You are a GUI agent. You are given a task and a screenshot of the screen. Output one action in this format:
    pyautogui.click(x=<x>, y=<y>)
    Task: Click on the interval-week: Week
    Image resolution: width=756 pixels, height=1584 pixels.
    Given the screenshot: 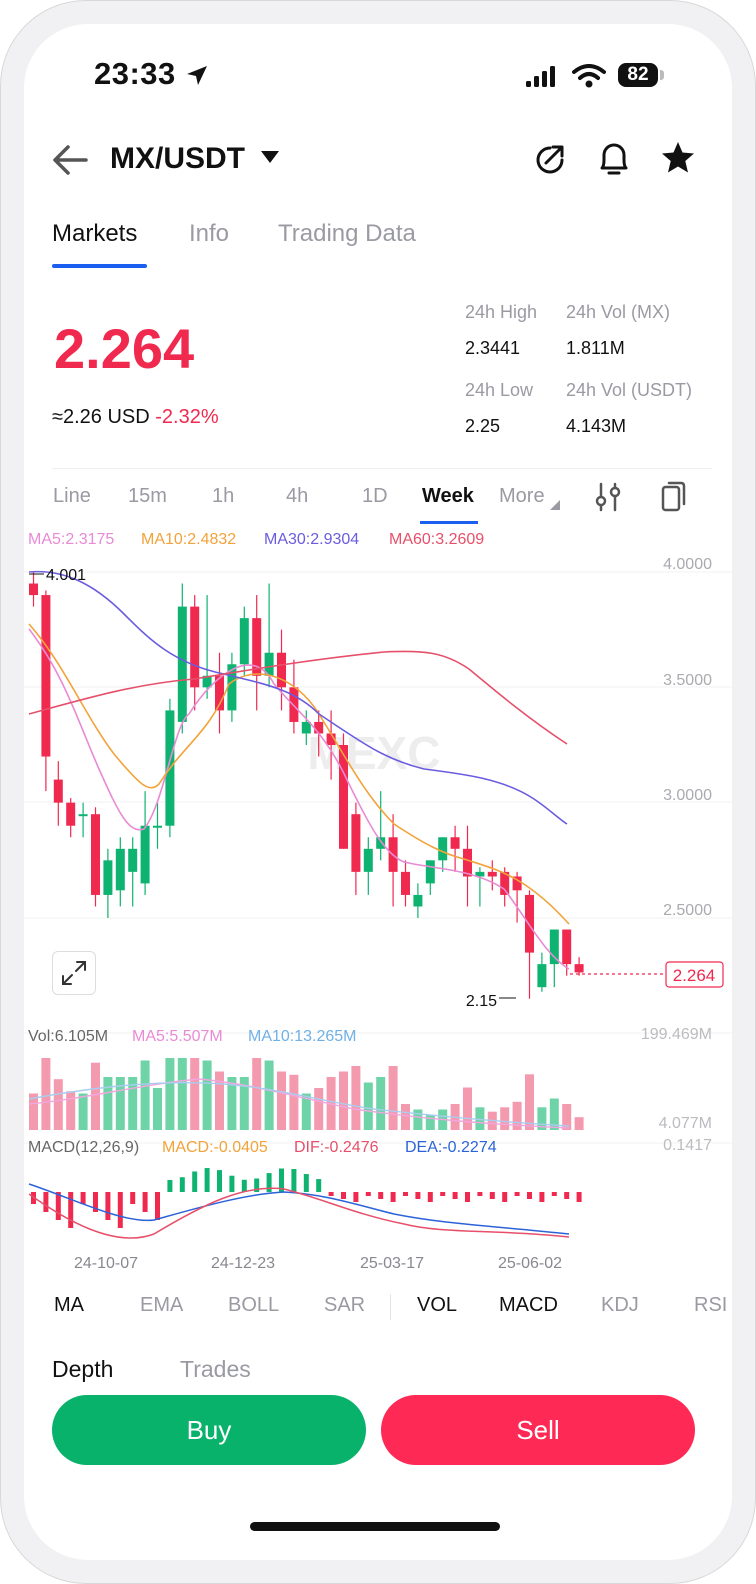 What is the action you would take?
    pyautogui.click(x=448, y=496)
    